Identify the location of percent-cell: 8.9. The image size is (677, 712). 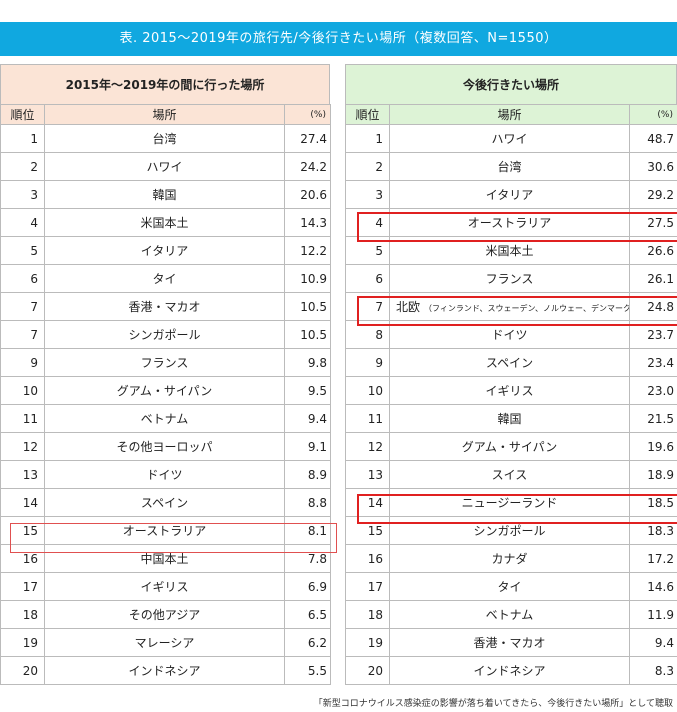
(307, 474).